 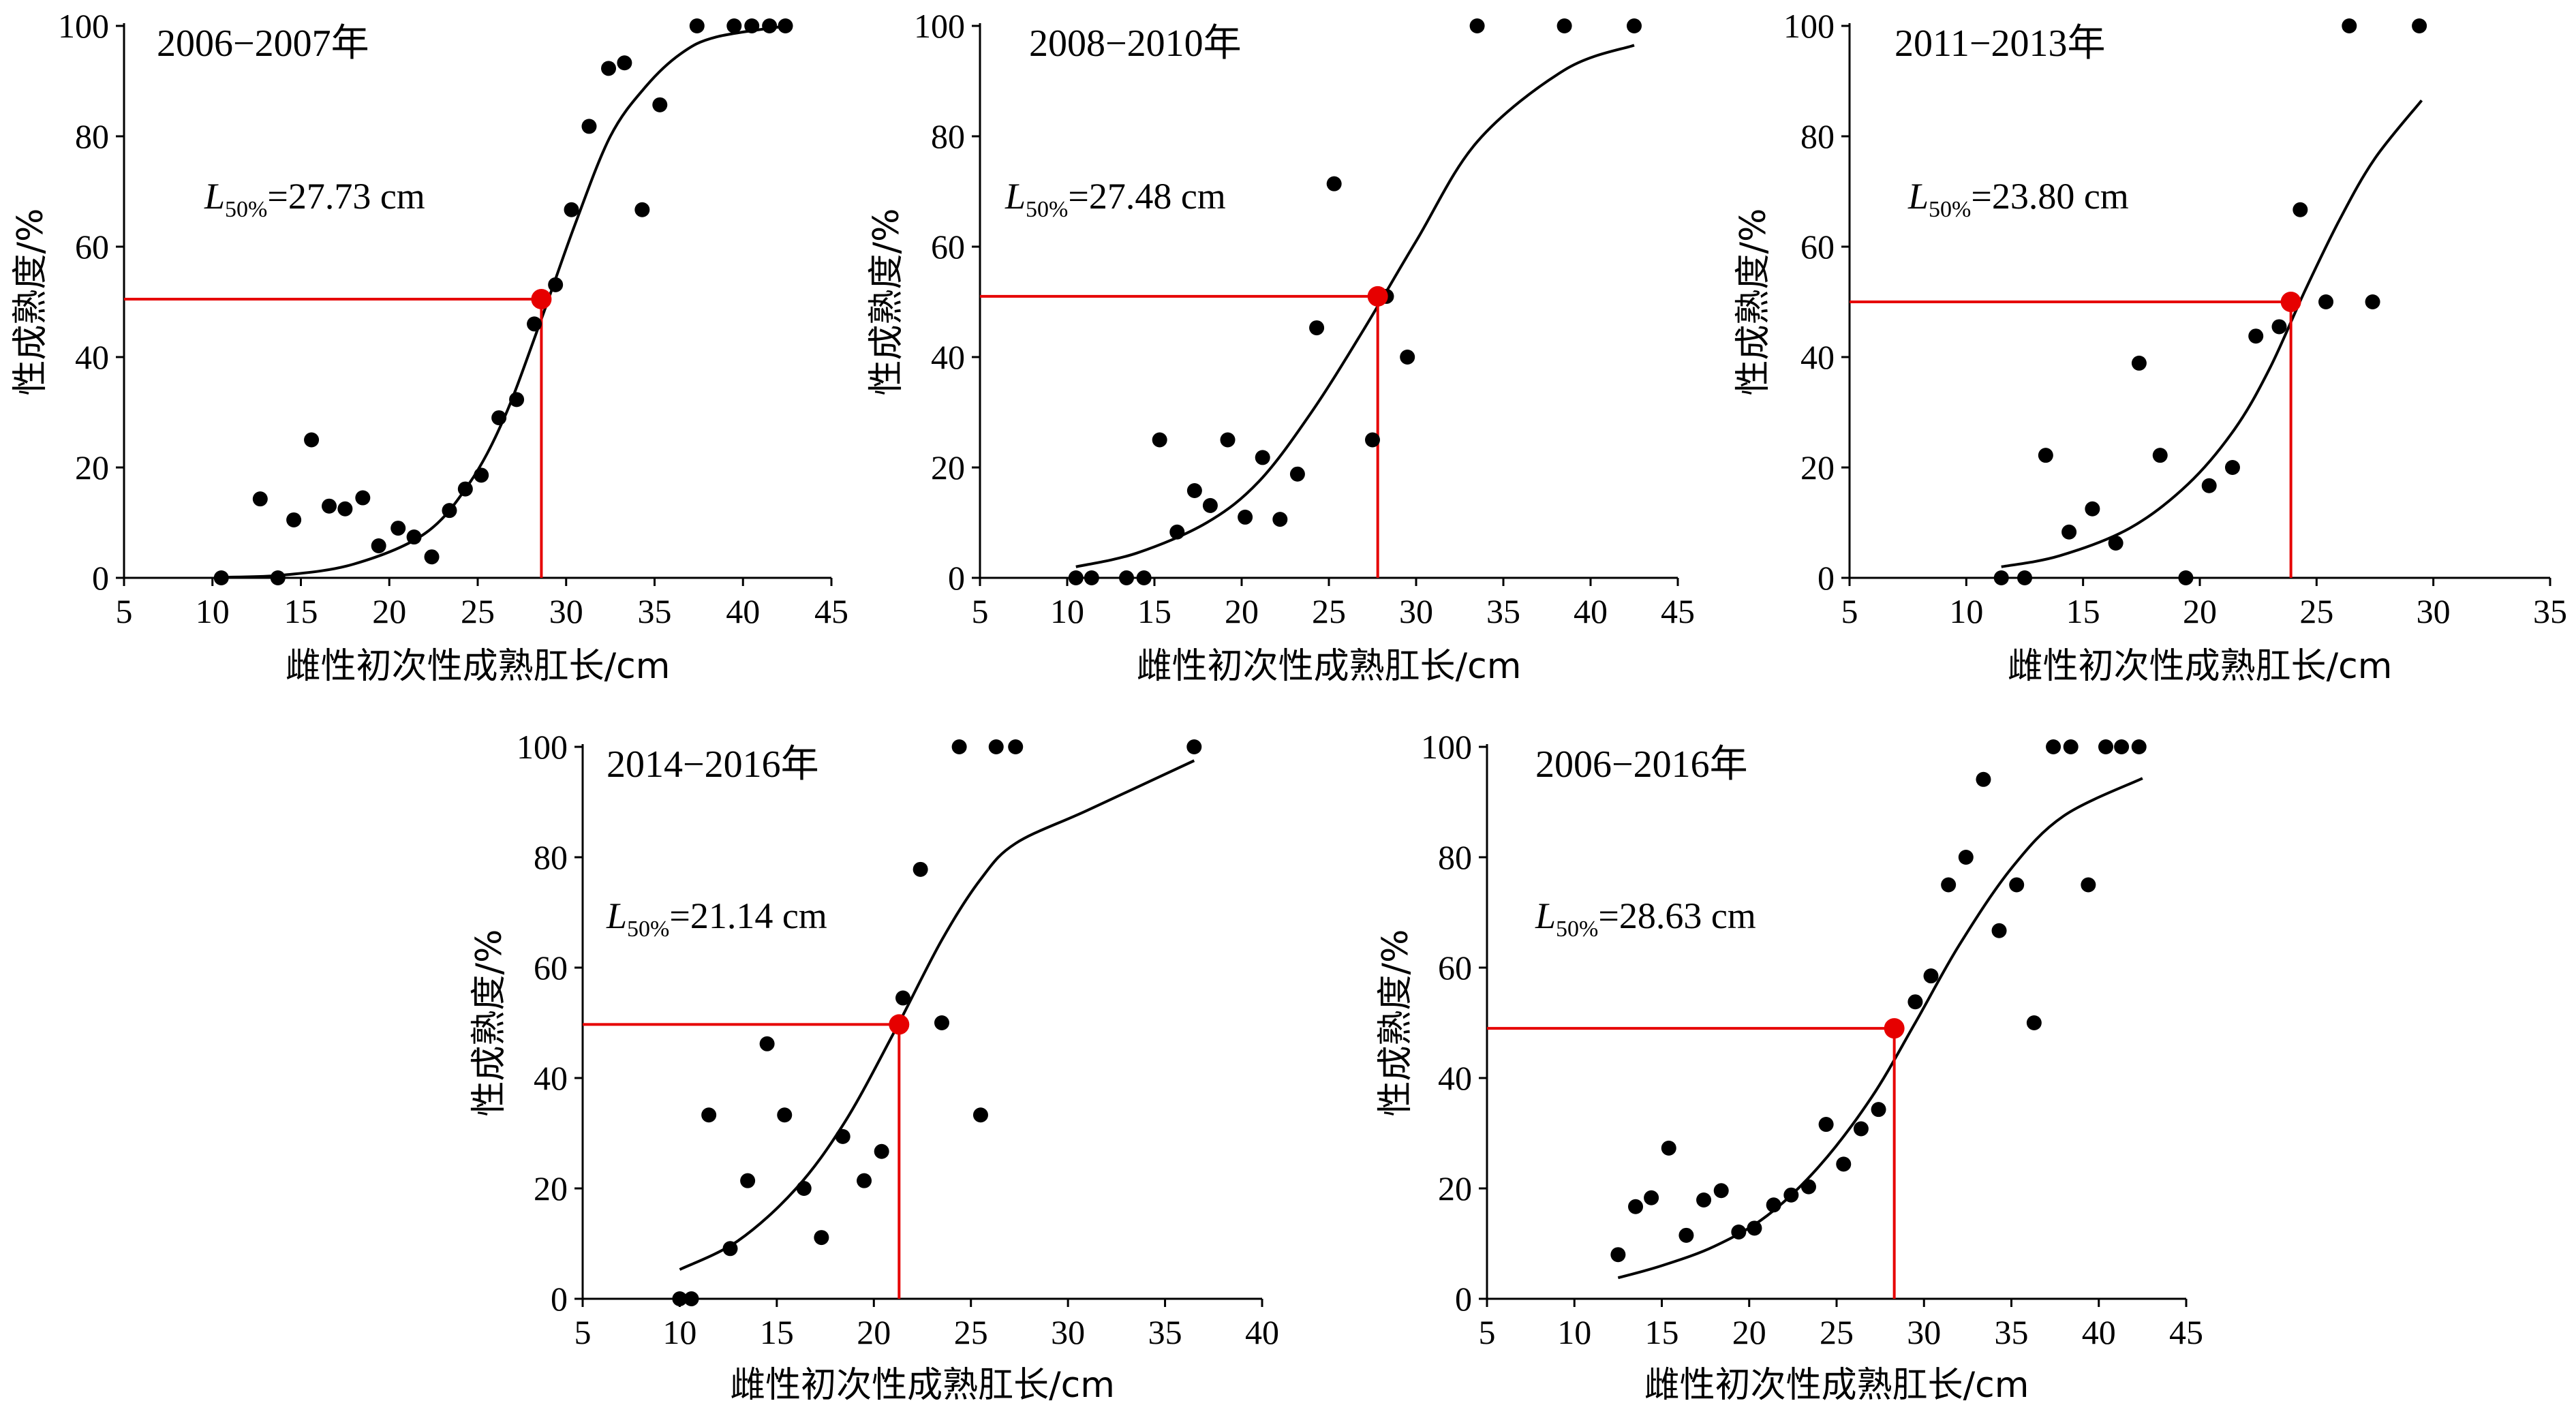 What do you see at coordinates (333, 437) in the screenshot?
I see `l50-guide-lines` at bounding box center [333, 437].